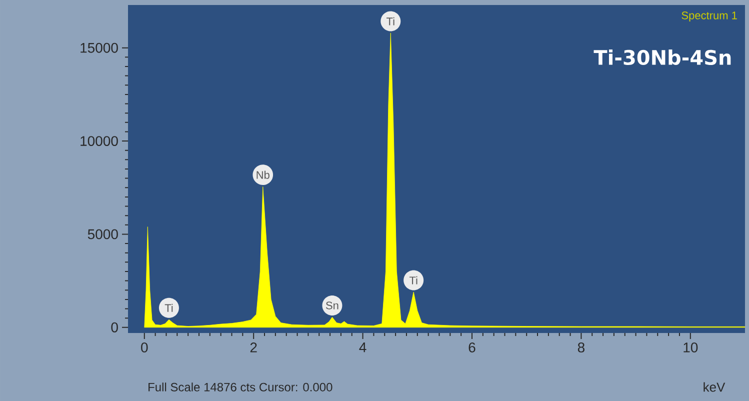 The height and width of the screenshot is (401, 749). Describe the element at coordinates (144, 347) in the screenshot. I see `x-tick-label: 0` at that location.